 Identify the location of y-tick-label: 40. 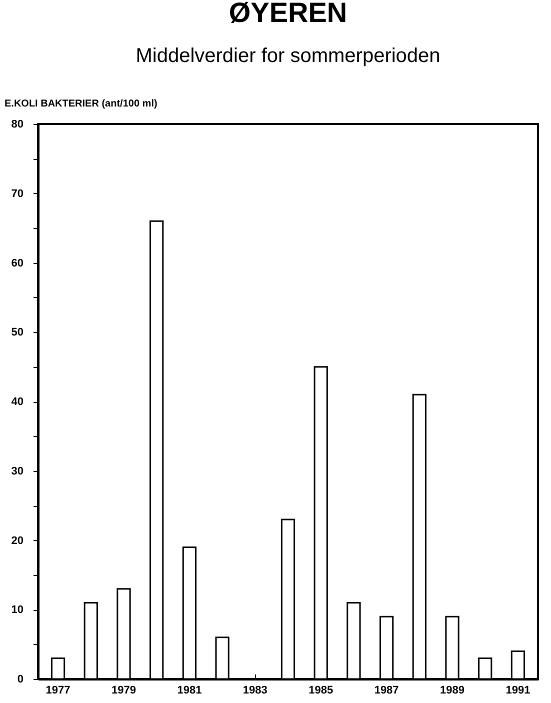
(17, 402).